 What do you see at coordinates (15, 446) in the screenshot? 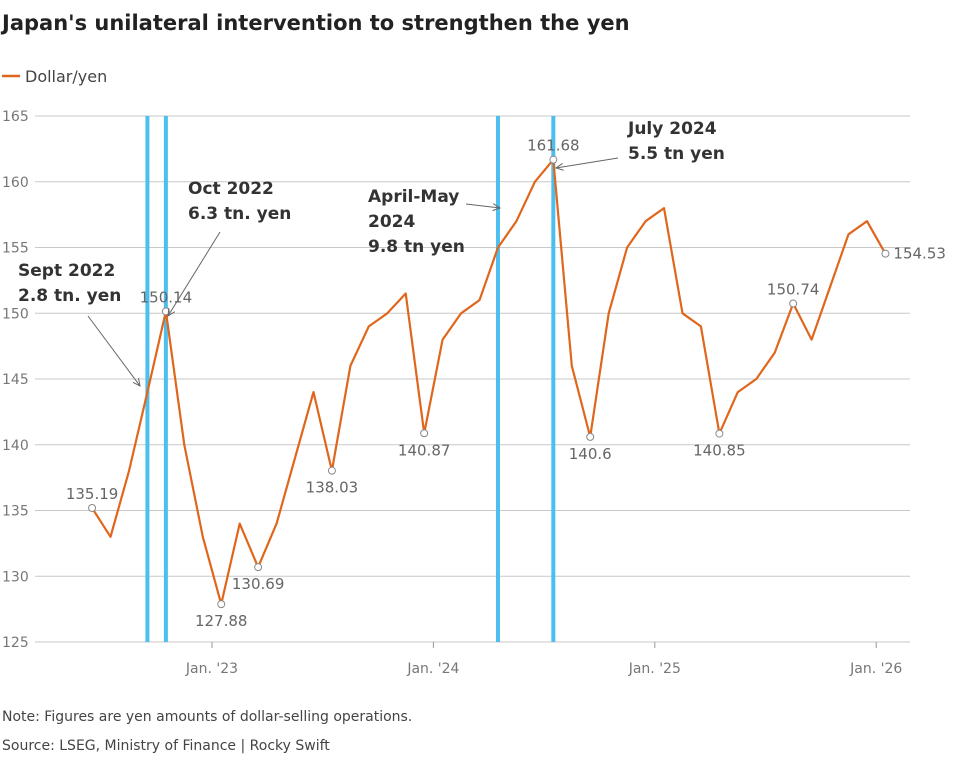
I see `y-tick-label: 140` at bounding box center [15, 446].